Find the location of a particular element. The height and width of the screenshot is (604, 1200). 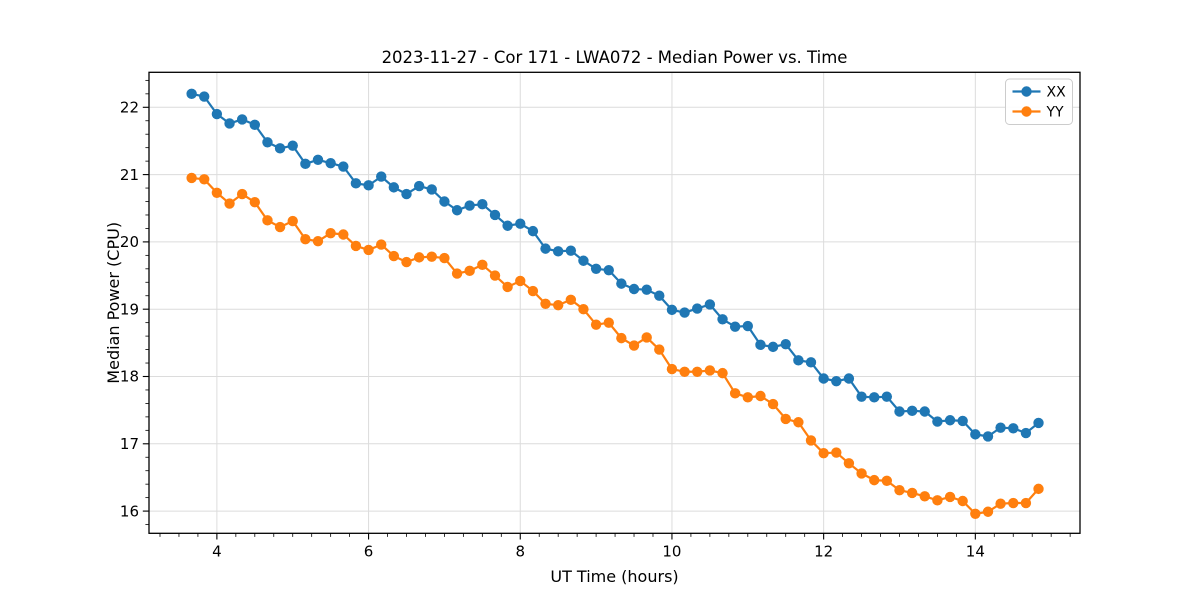

legend-entry-yy: YY is located at coordinates (1038, 112).